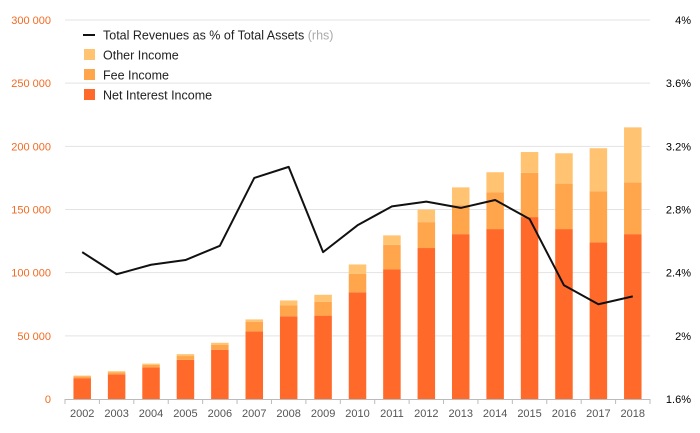 The image size is (700, 433). Describe the element at coordinates (633, 155) in the screenshot. I see `bar-other-income-2018` at that location.